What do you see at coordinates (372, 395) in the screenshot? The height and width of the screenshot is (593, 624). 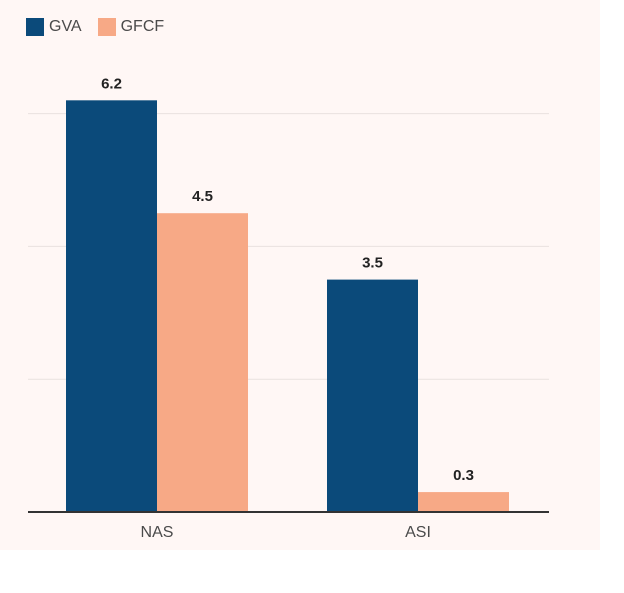 I see `bar-gva-asi` at bounding box center [372, 395].